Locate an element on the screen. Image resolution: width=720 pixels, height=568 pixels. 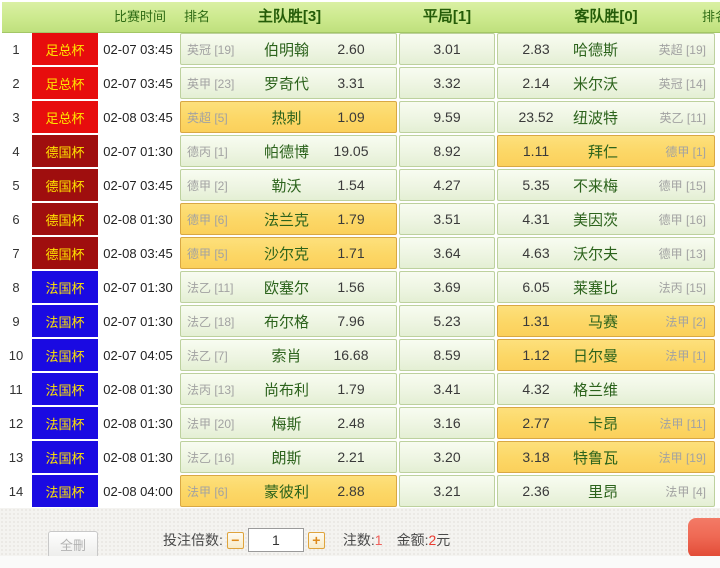
home-odds-cell: 法甲 [6] 蒙彼利 2.88 is located at coordinates (288, 491).